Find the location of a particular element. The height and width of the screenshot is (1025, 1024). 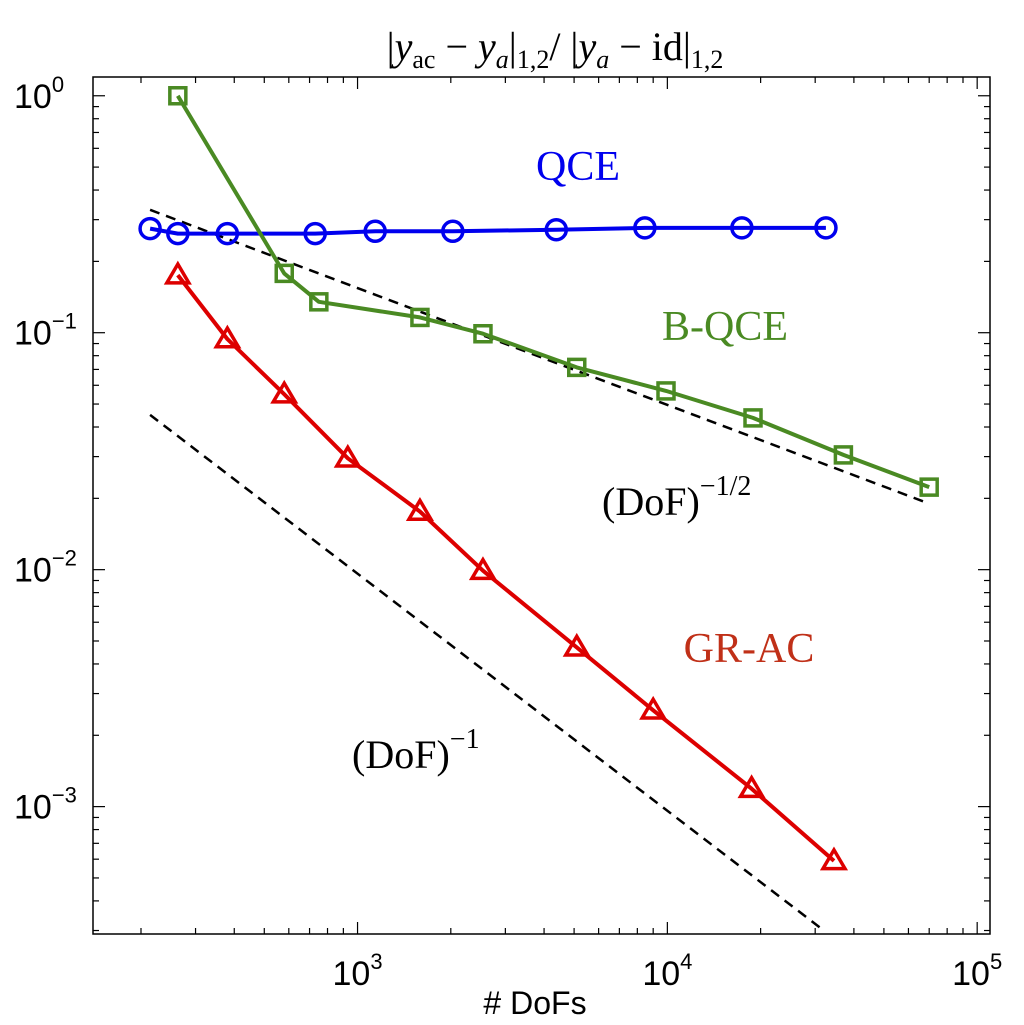

ref-label-half: (DoF)−1/2 is located at coordinates (676, 497).